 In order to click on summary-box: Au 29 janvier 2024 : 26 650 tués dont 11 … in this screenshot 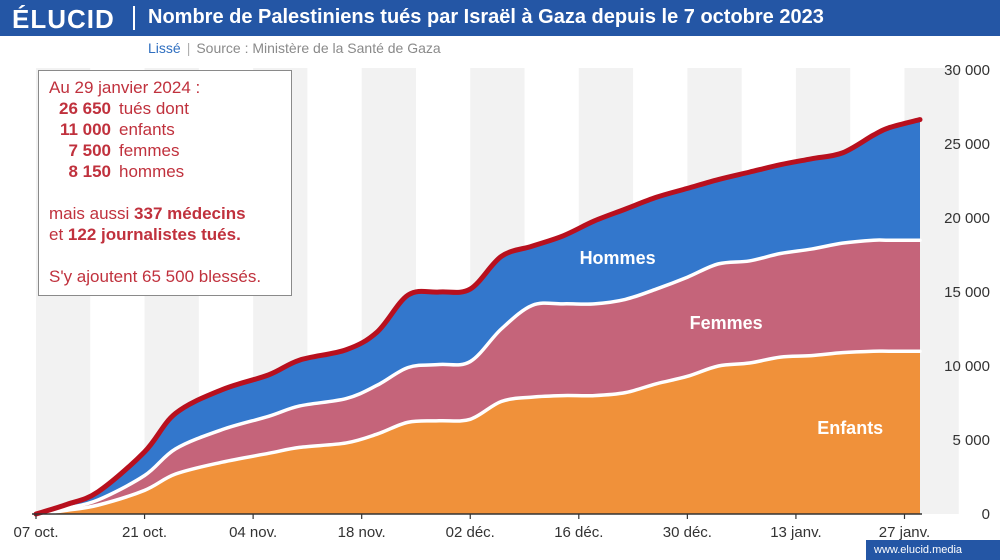, I will do `click(165, 183)`.